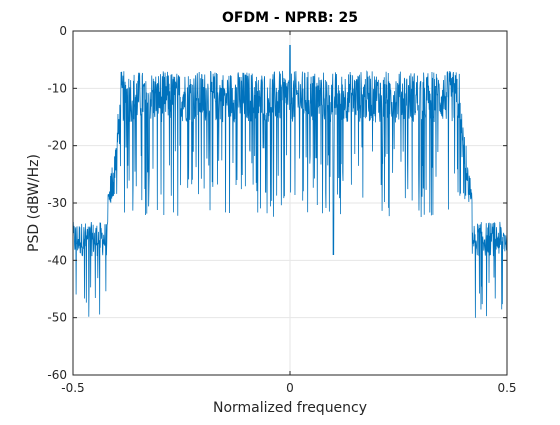 The height and width of the screenshot is (425, 560). Describe the element at coordinates (57, 318) in the screenshot. I see `y-tick-label: -50` at that location.